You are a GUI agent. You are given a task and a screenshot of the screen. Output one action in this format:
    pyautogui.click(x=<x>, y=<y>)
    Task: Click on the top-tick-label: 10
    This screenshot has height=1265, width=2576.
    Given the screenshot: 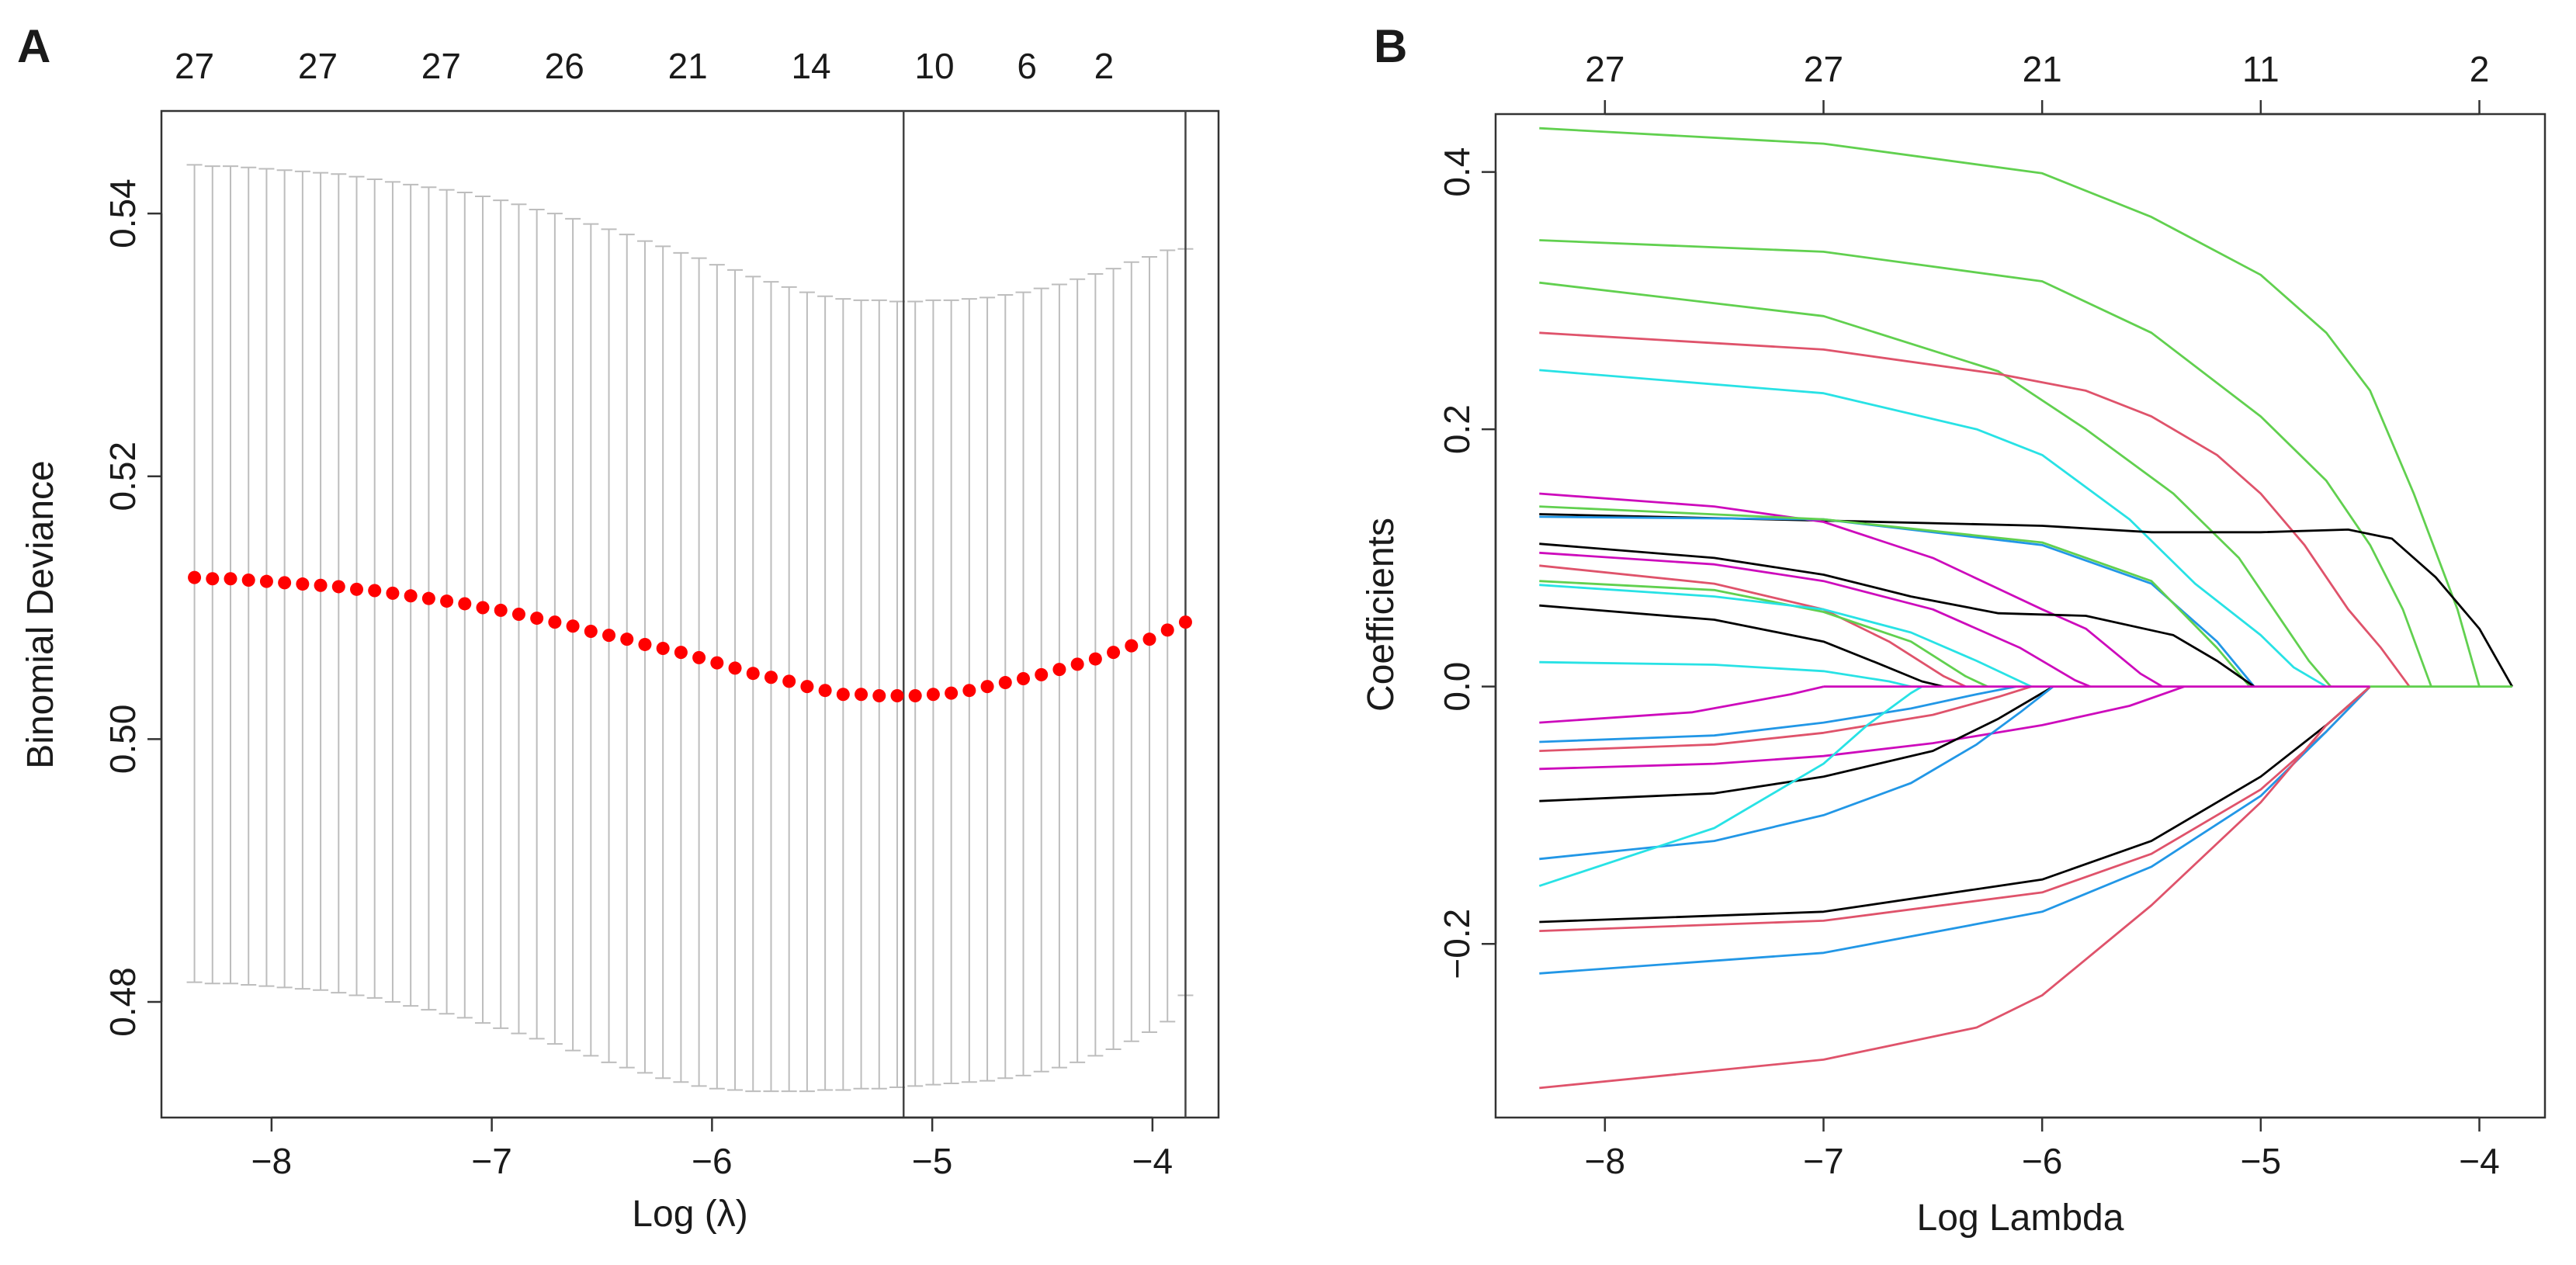 What is the action you would take?
    pyautogui.click(x=934, y=66)
    